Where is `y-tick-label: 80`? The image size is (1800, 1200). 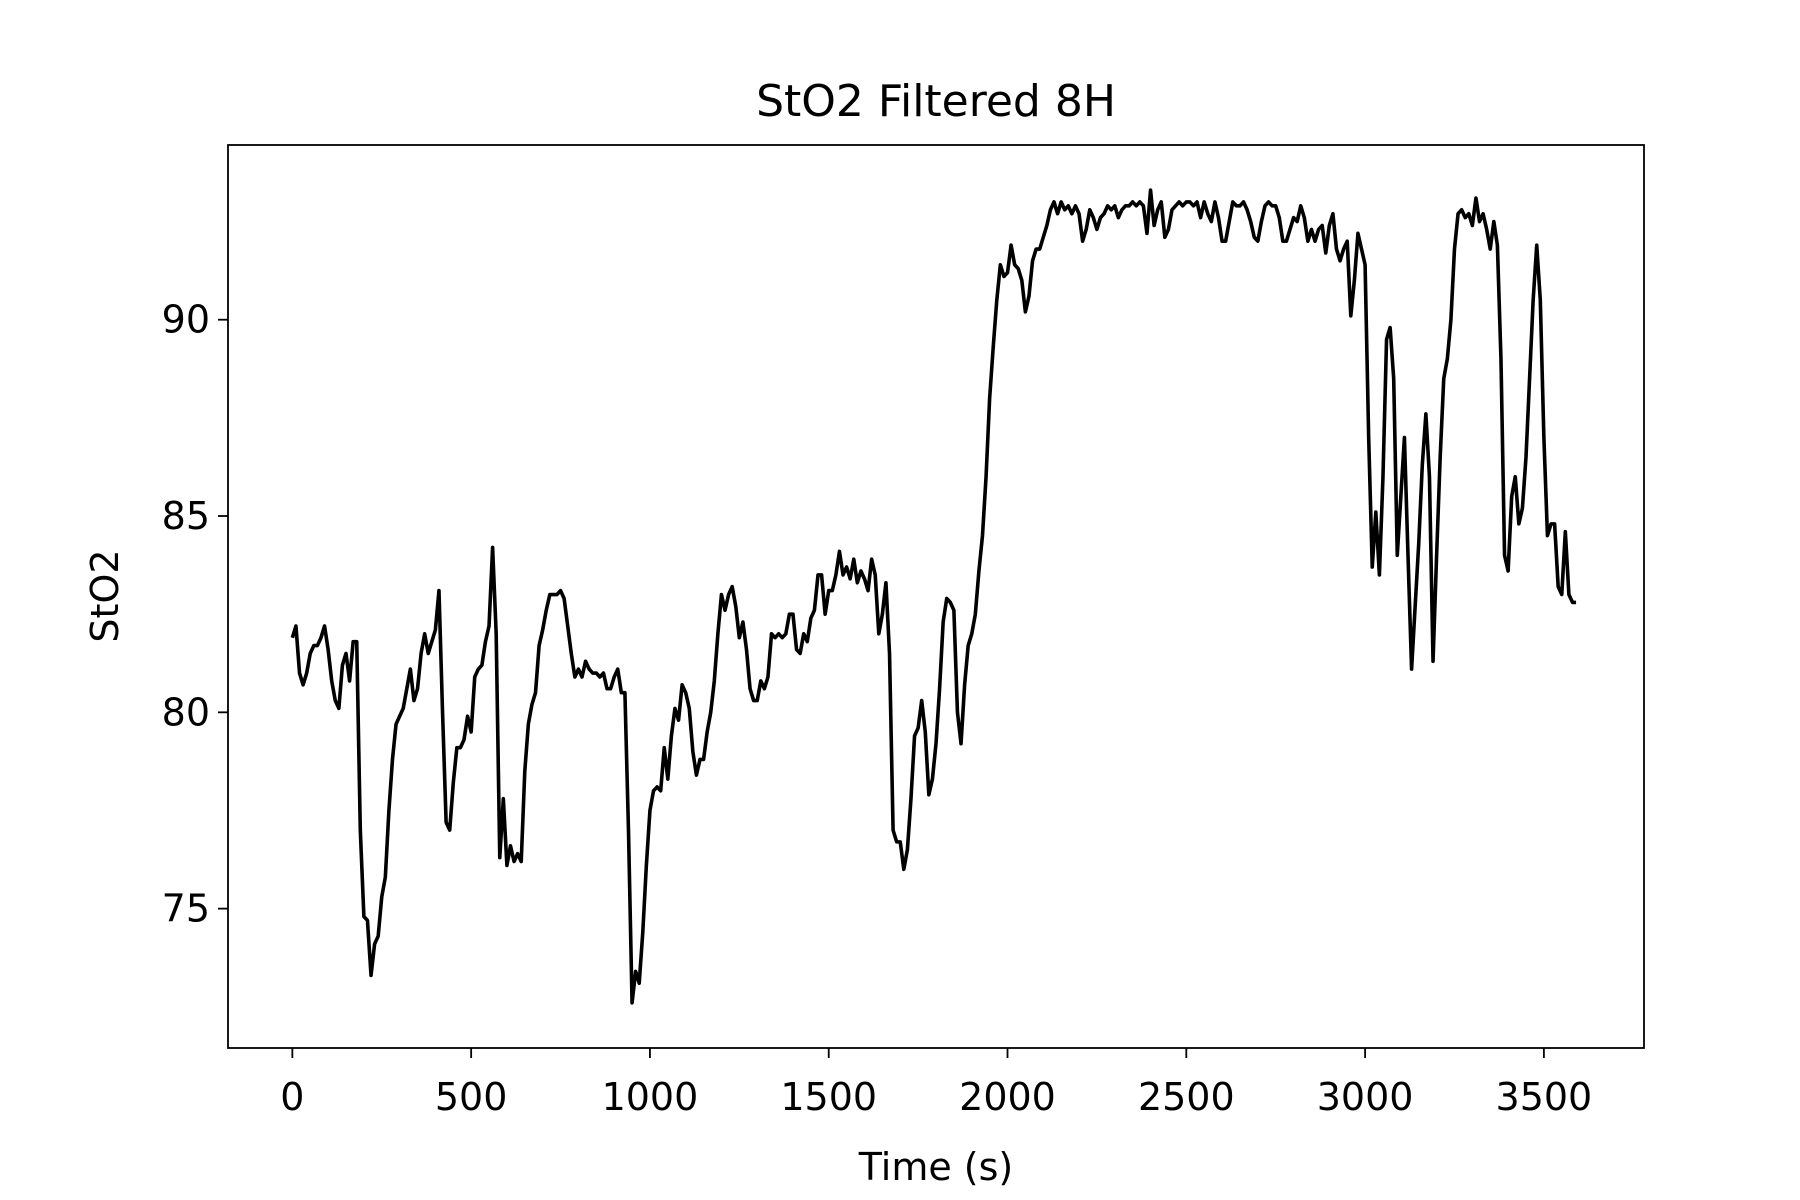 y-tick-label: 80 is located at coordinates (186, 712).